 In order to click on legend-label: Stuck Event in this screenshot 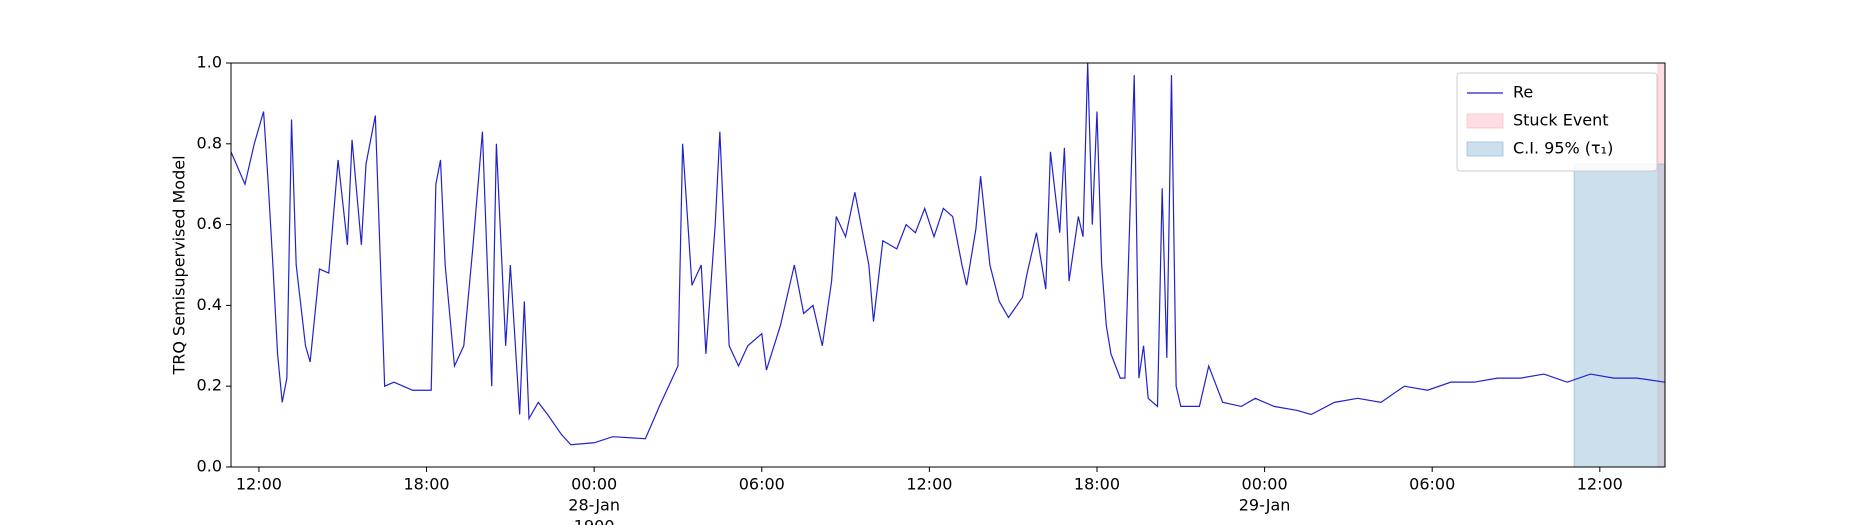, I will do `click(1561, 120)`.